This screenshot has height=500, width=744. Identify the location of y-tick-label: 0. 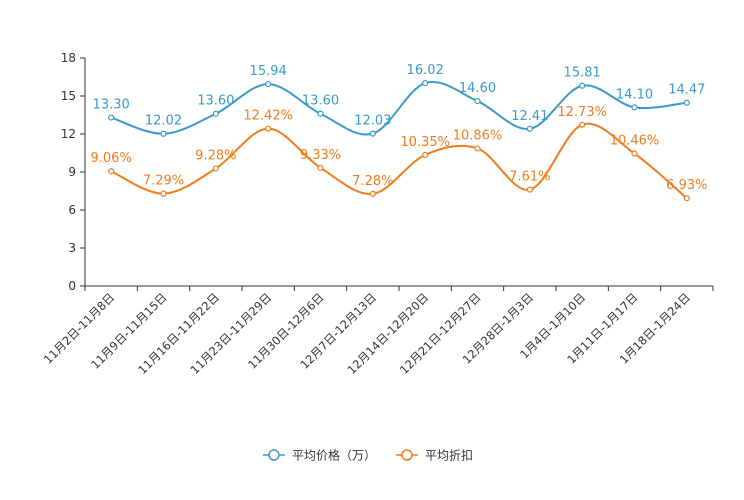
(72, 286).